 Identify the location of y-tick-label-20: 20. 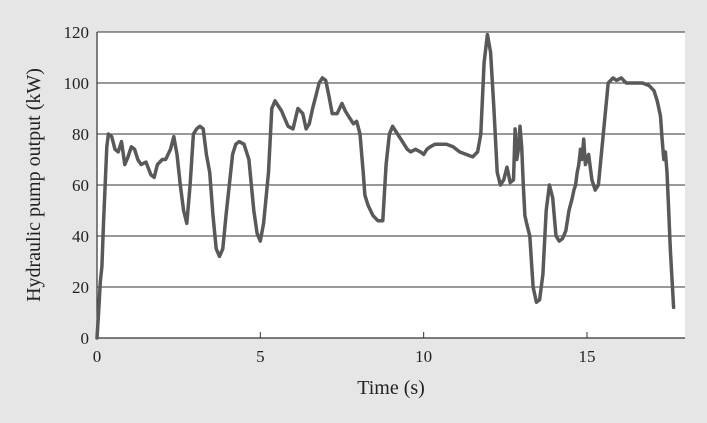
(80, 287).